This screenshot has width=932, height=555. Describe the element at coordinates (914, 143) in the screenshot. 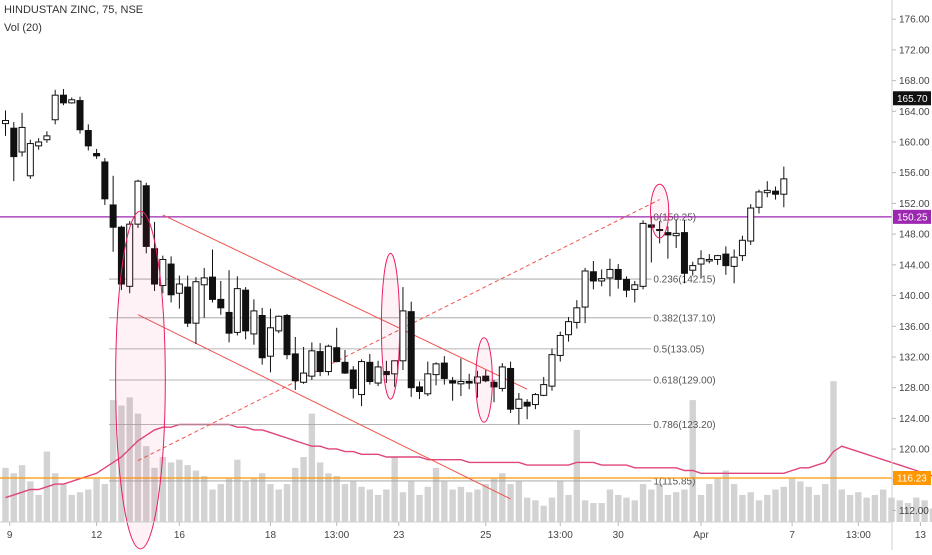

I see `price-tick-label: 160.00` at that location.